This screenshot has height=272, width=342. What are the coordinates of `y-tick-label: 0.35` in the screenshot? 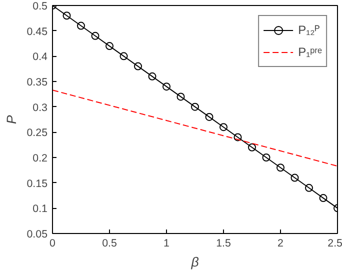 It's located at (37, 82).